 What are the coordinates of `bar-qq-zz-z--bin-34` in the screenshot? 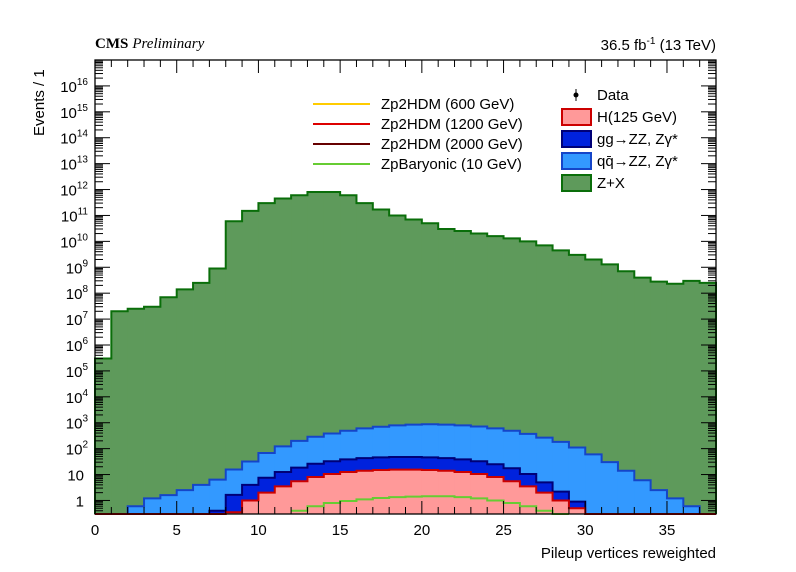 It's located at (659, 502).